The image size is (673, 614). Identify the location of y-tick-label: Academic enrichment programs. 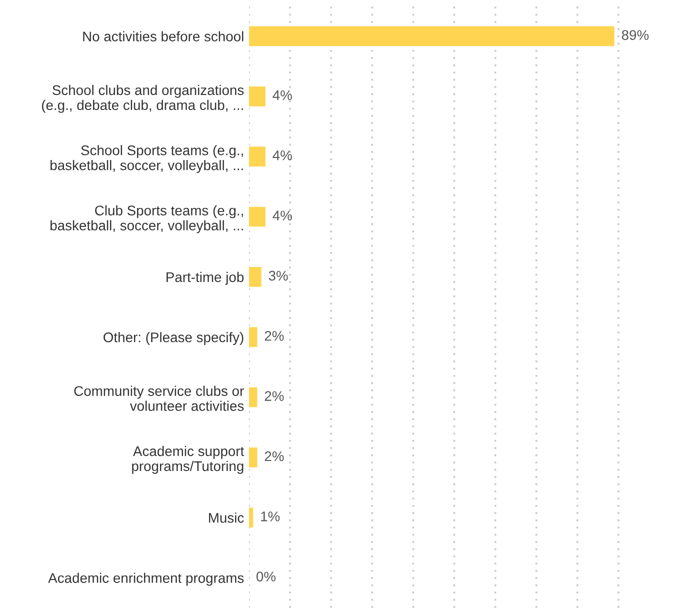
(146, 579).